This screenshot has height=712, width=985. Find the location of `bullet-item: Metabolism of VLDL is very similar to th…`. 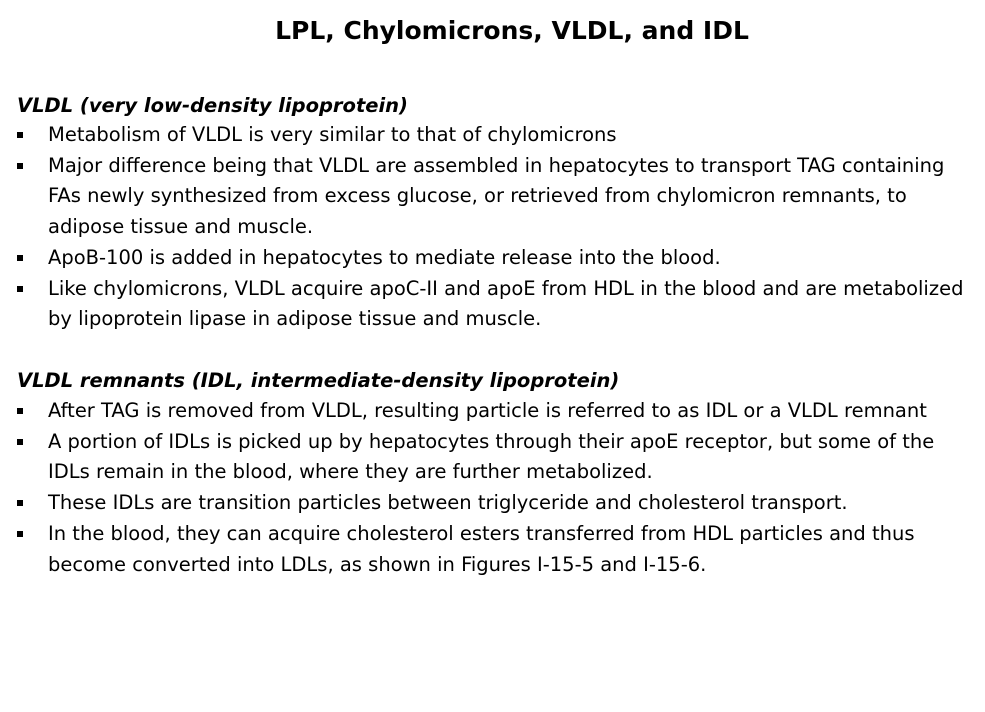

bullet-item: Metabolism of VLDL is very similar to th… is located at coordinates (497, 135).